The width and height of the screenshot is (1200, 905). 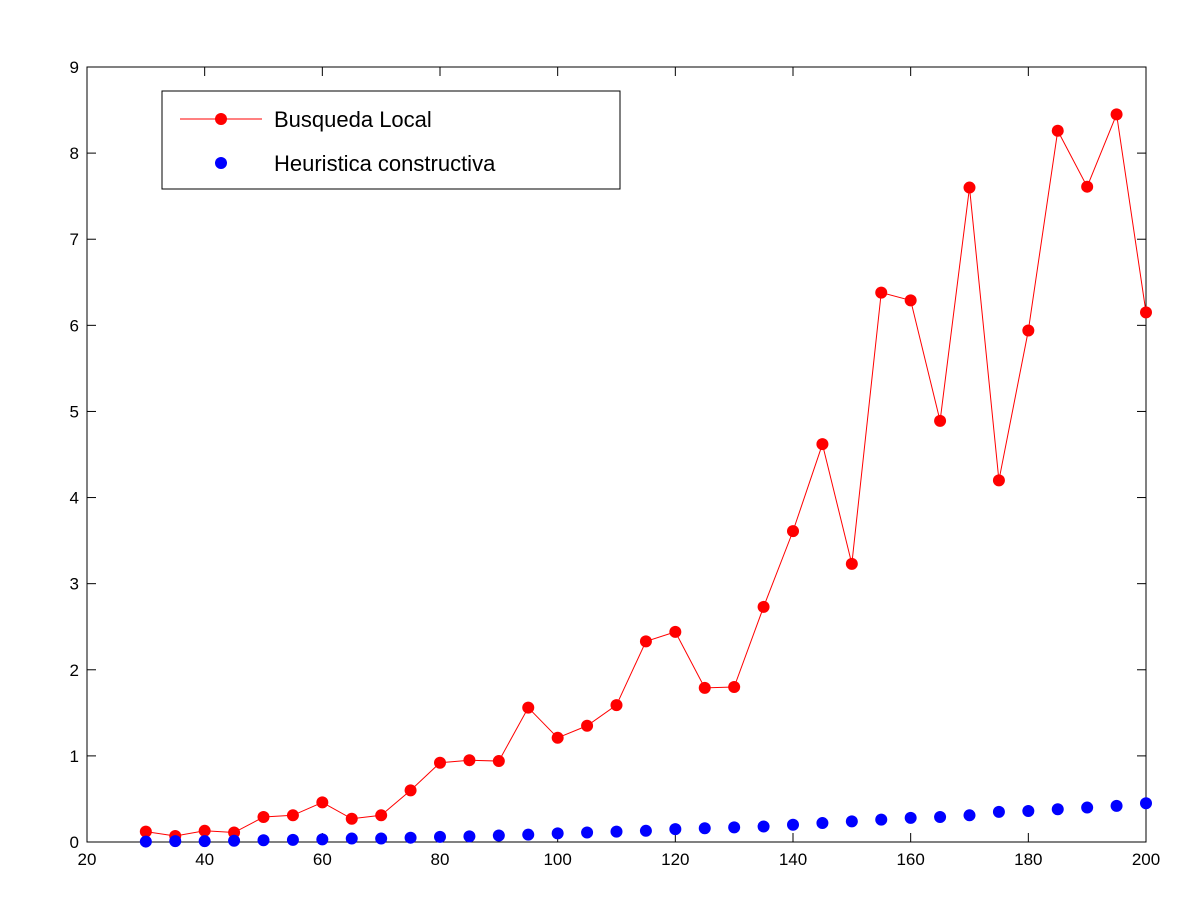 I want to click on series-heuristica-constructiva, so click(x=645, y=822).